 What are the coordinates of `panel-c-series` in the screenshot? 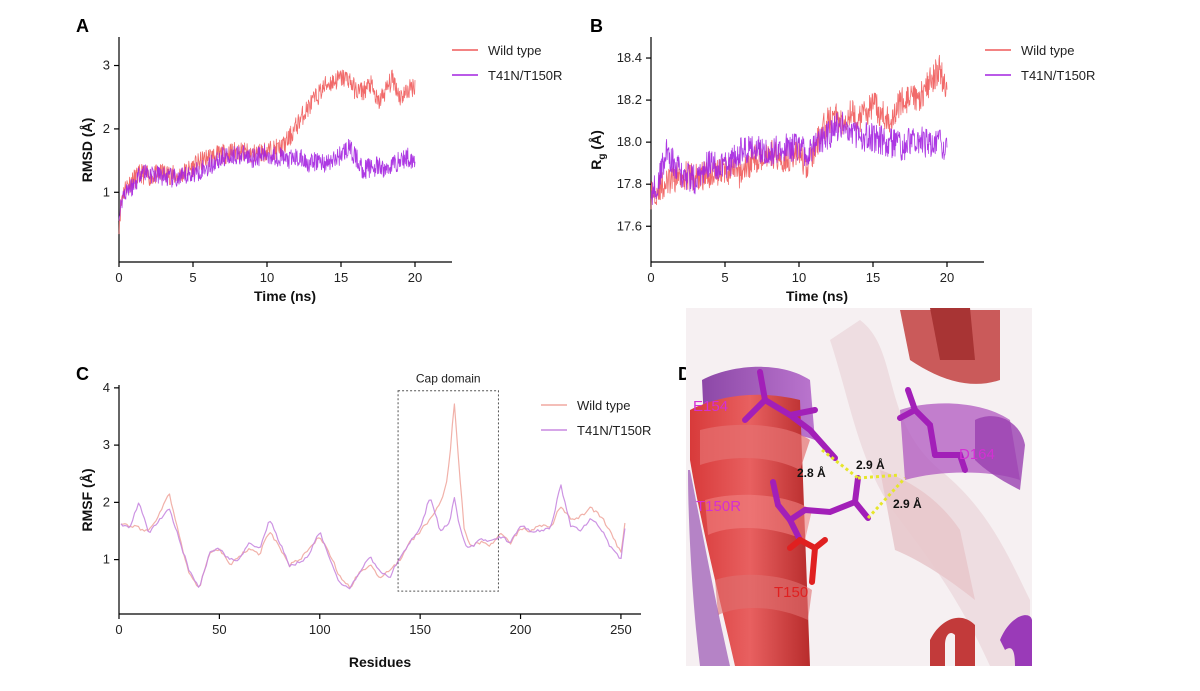 It's located at (373, 496).